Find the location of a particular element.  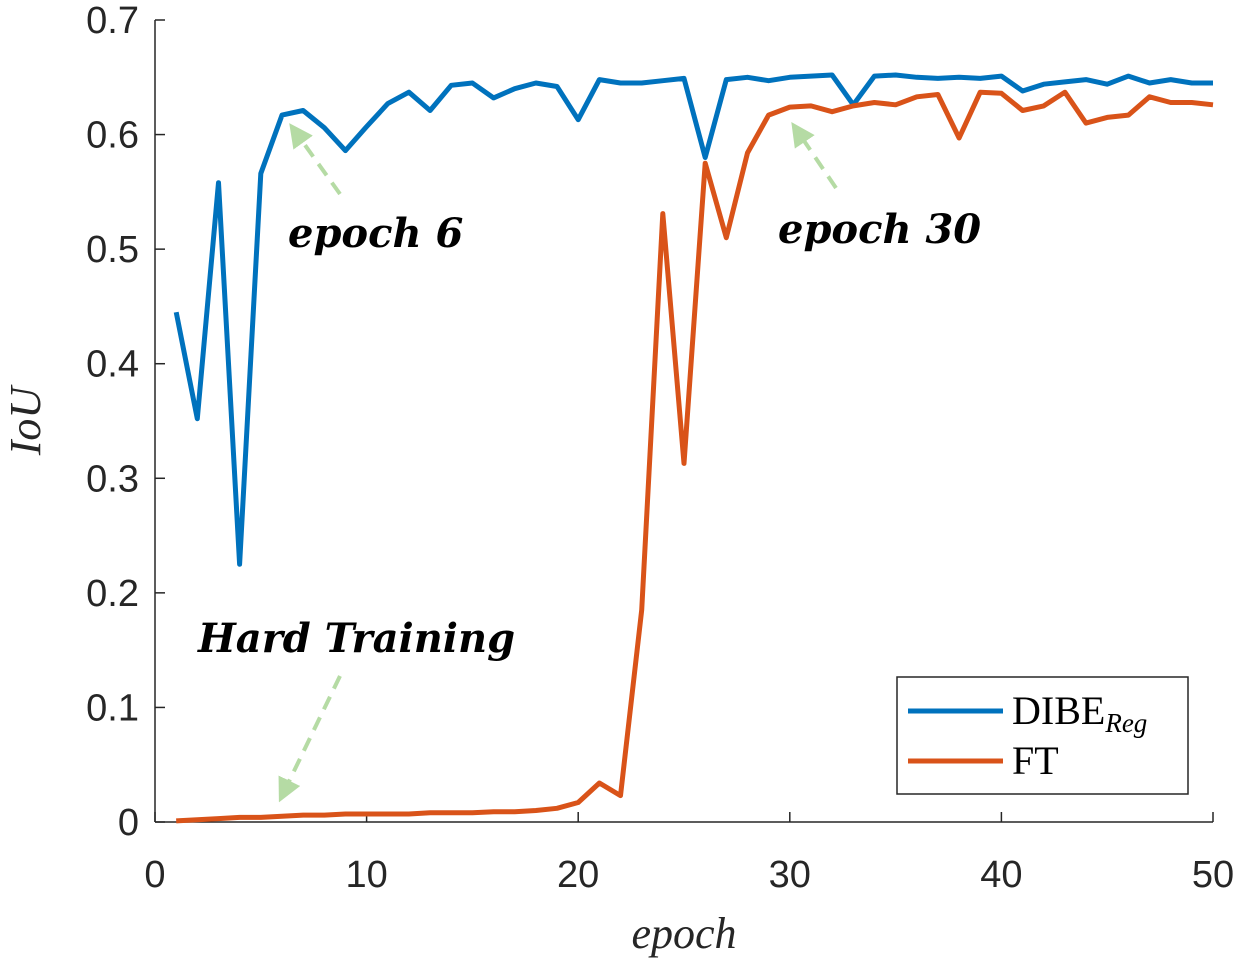

y-tick-label: 0.2 is located at coordinates (112, 594).